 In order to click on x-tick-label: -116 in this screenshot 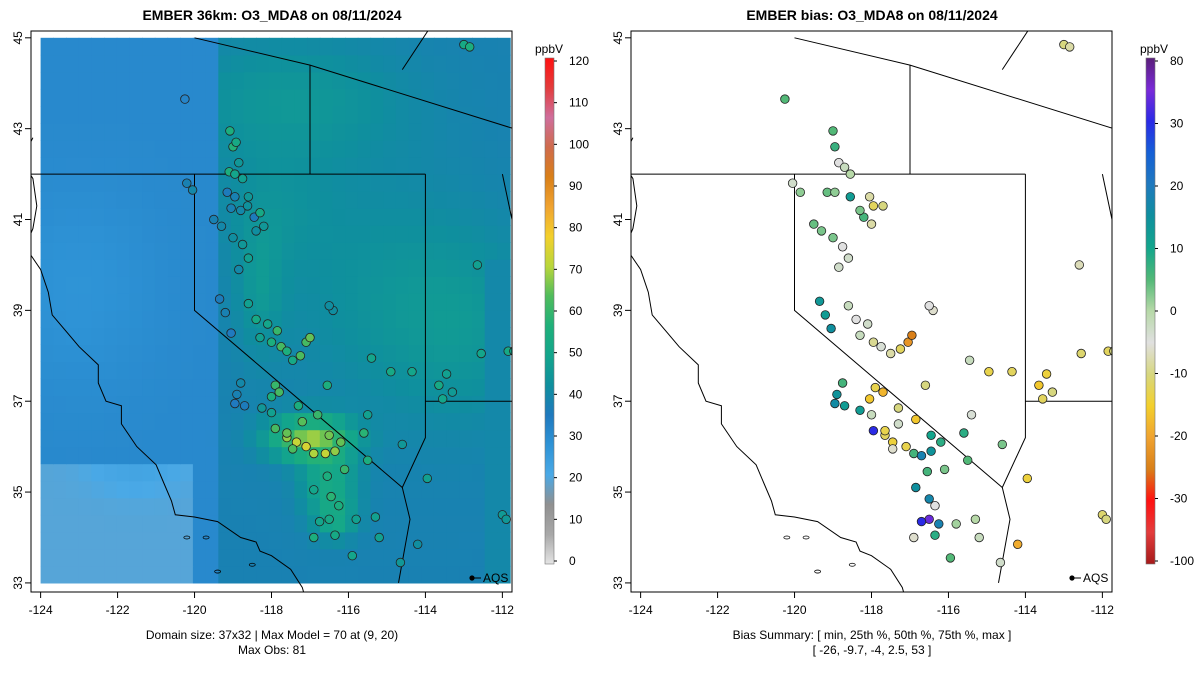, I will do `click(948, 610)`.